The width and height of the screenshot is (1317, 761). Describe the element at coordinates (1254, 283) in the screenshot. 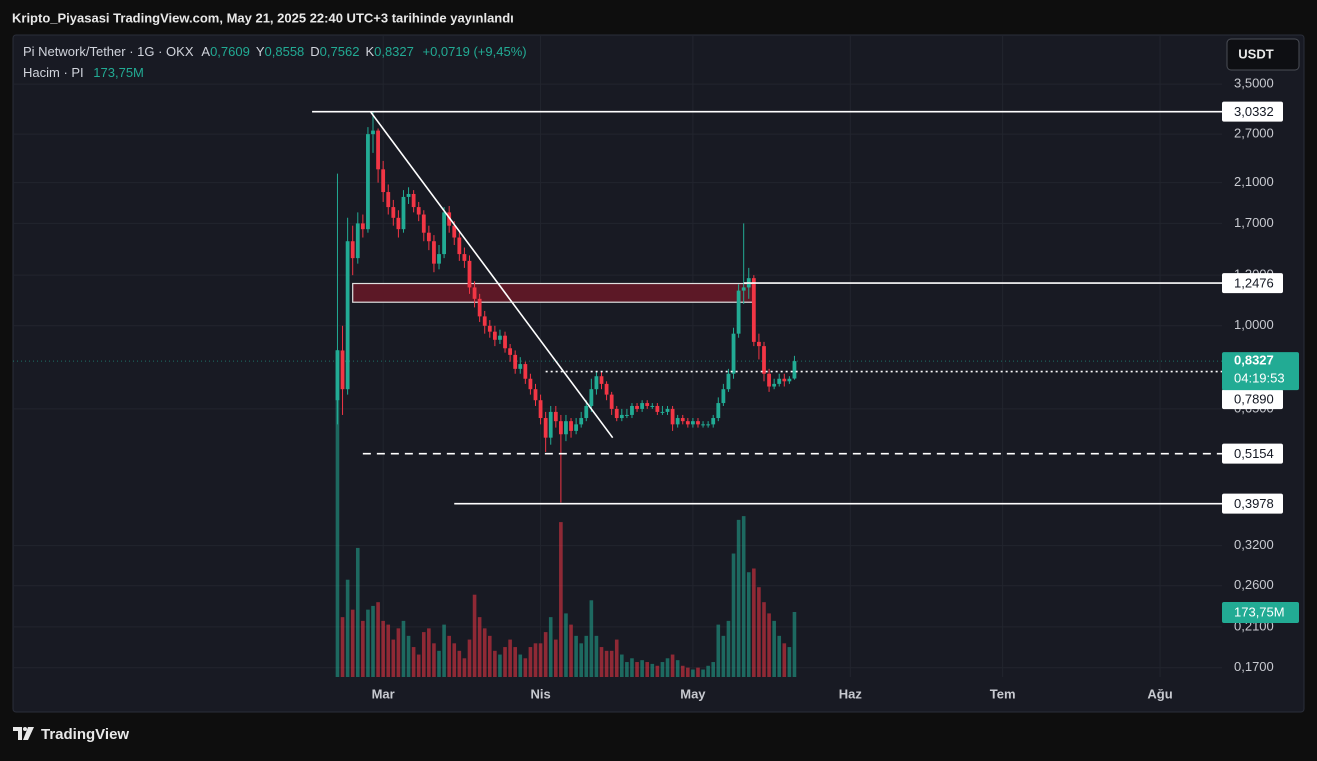

I see `level-label: 1,2476` at that location.